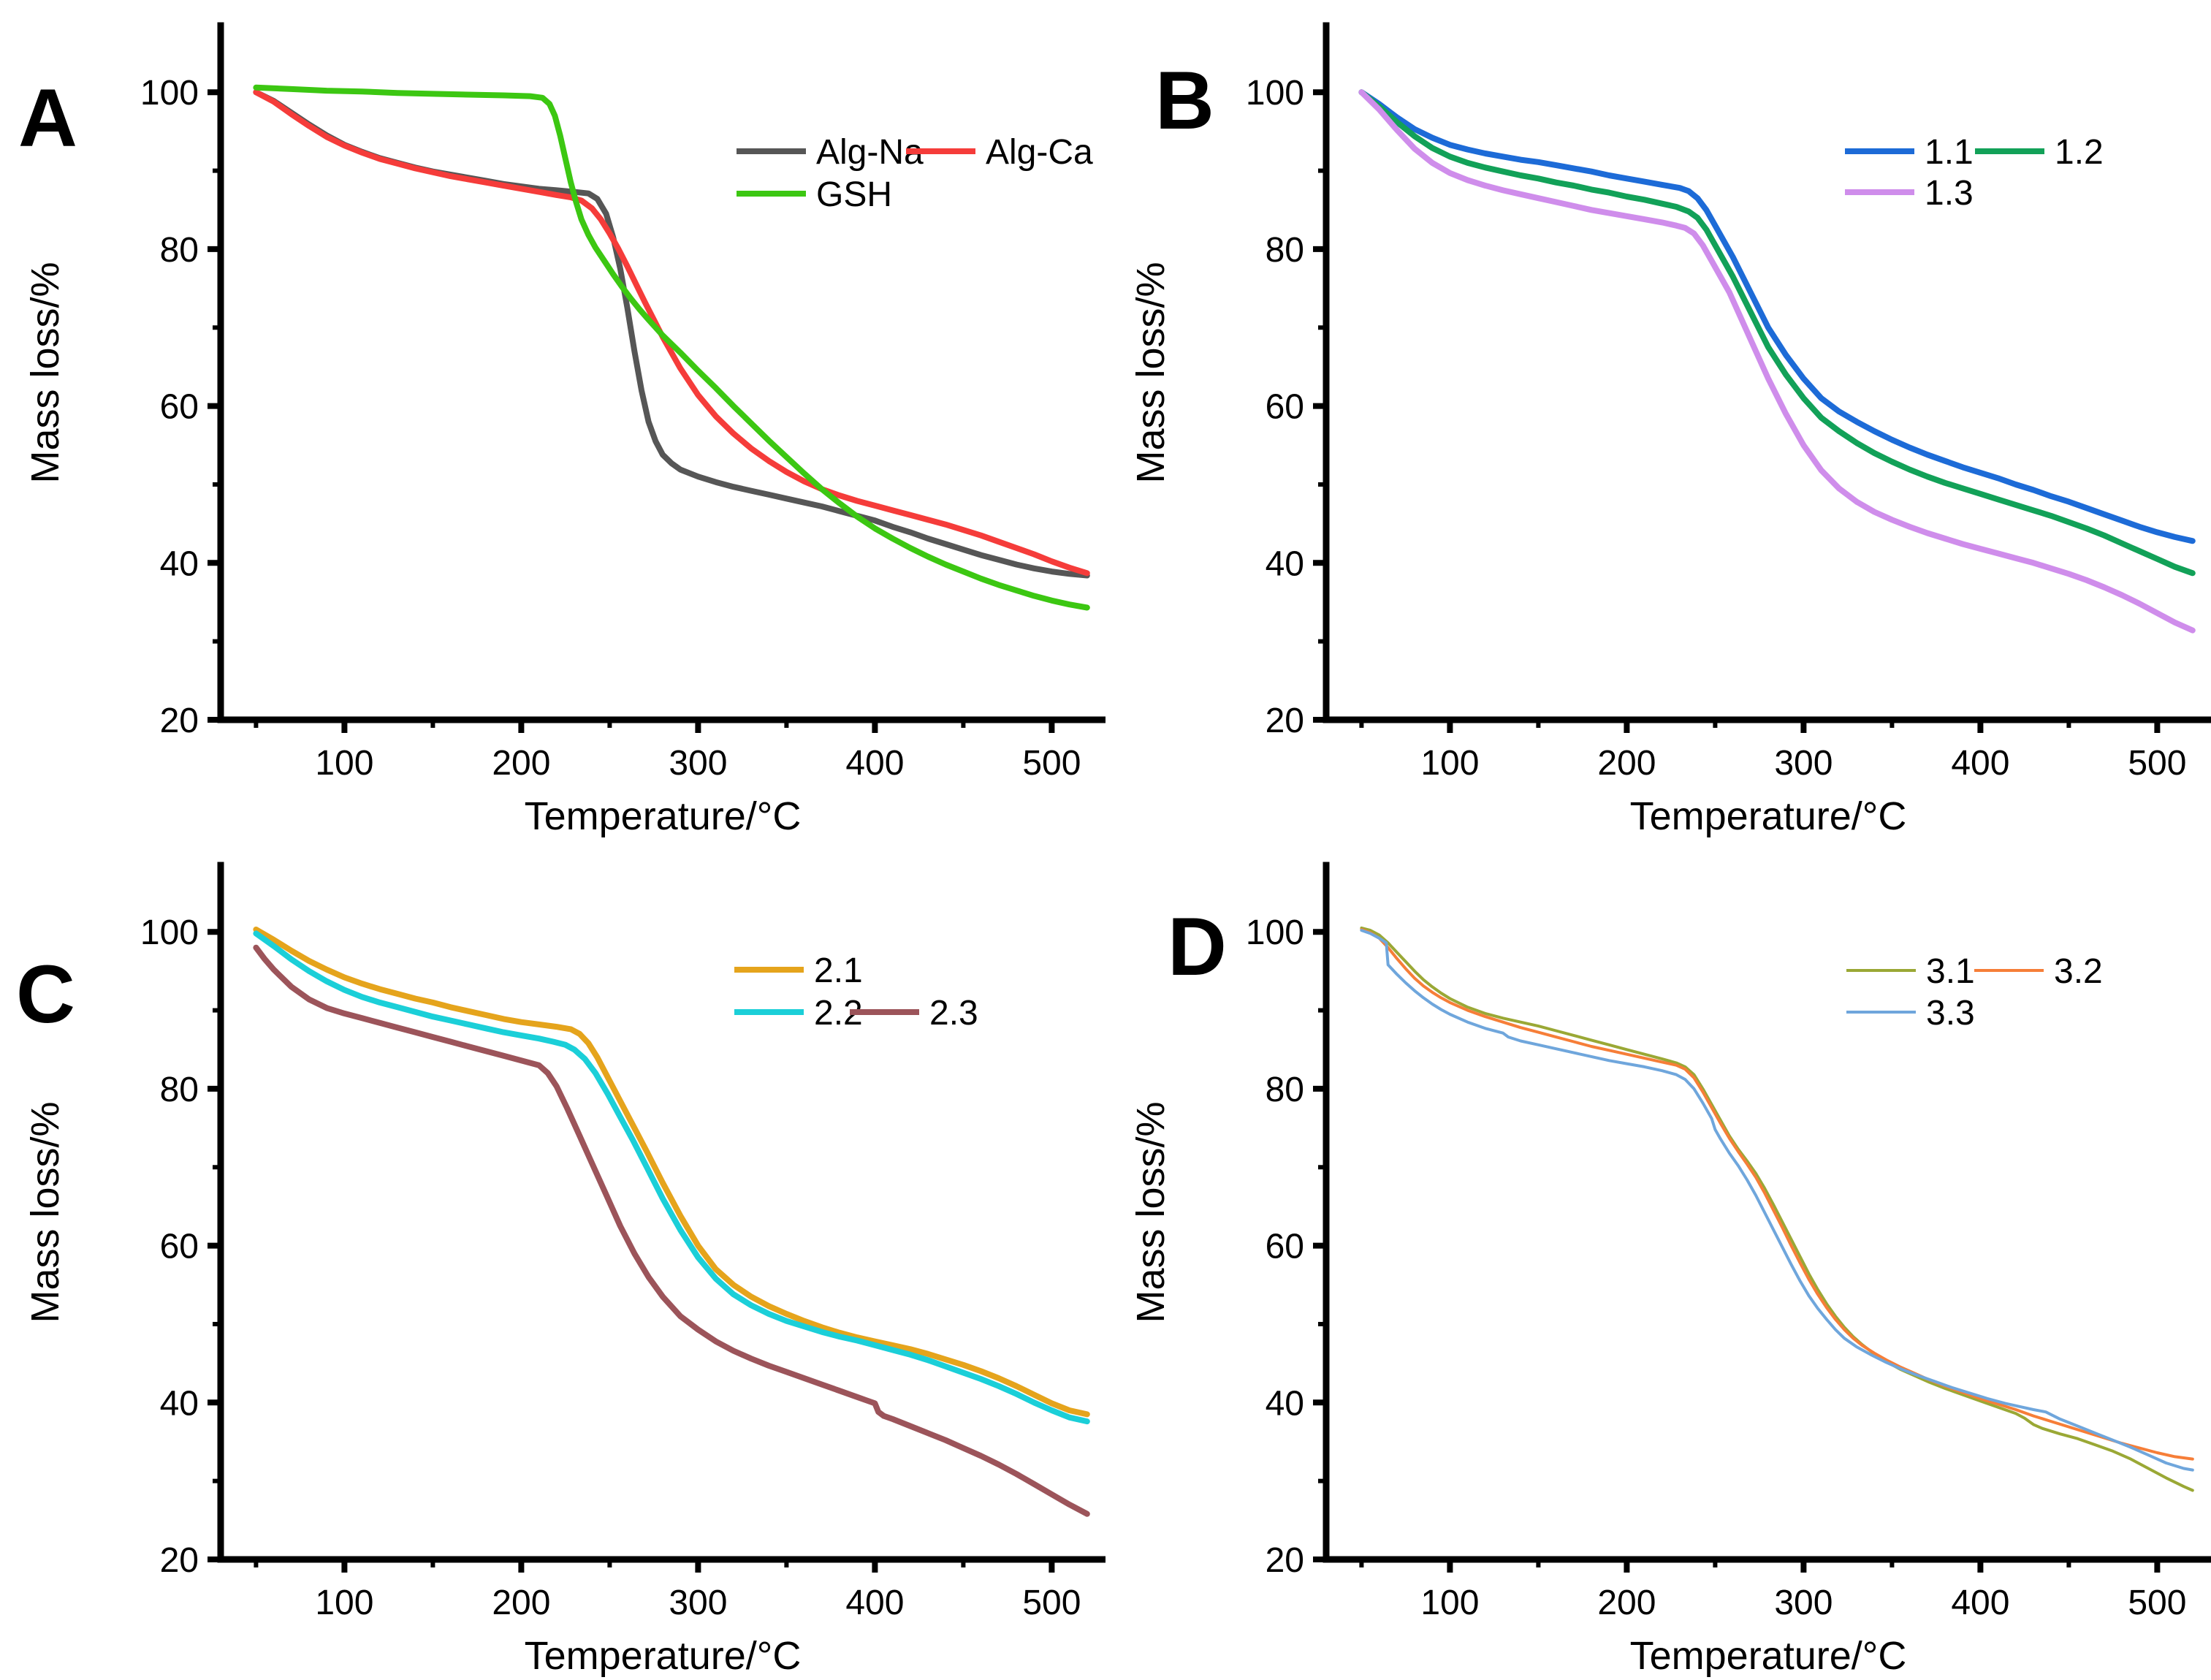  Describe the element at coordinates (870, 152) in the screenshot. I see `legend-label: Alg-Na` at that location.